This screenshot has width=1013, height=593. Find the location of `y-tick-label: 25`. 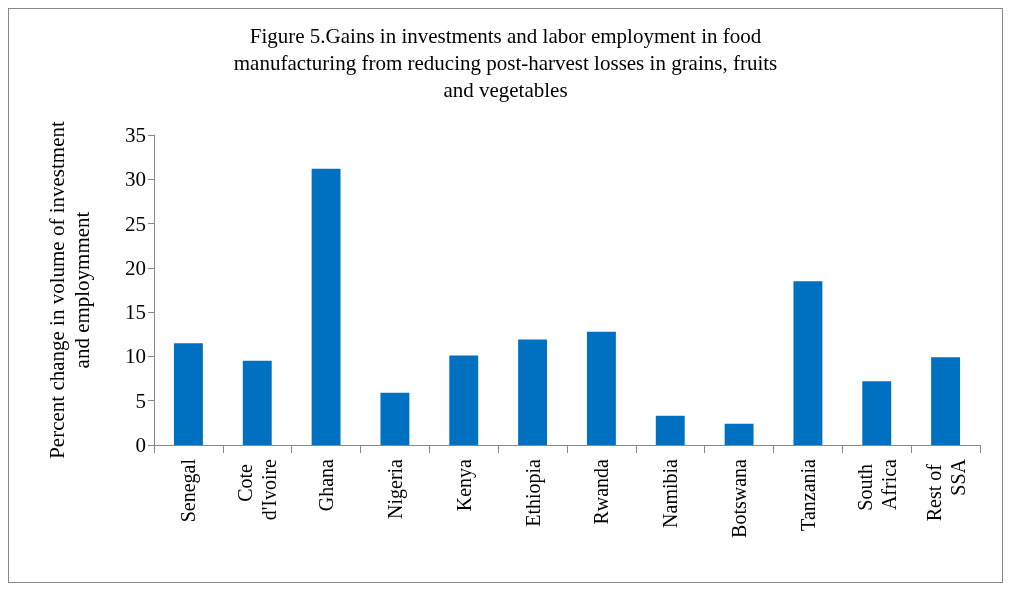

y-tick-label: 25 is located at coordinates (135, 223).